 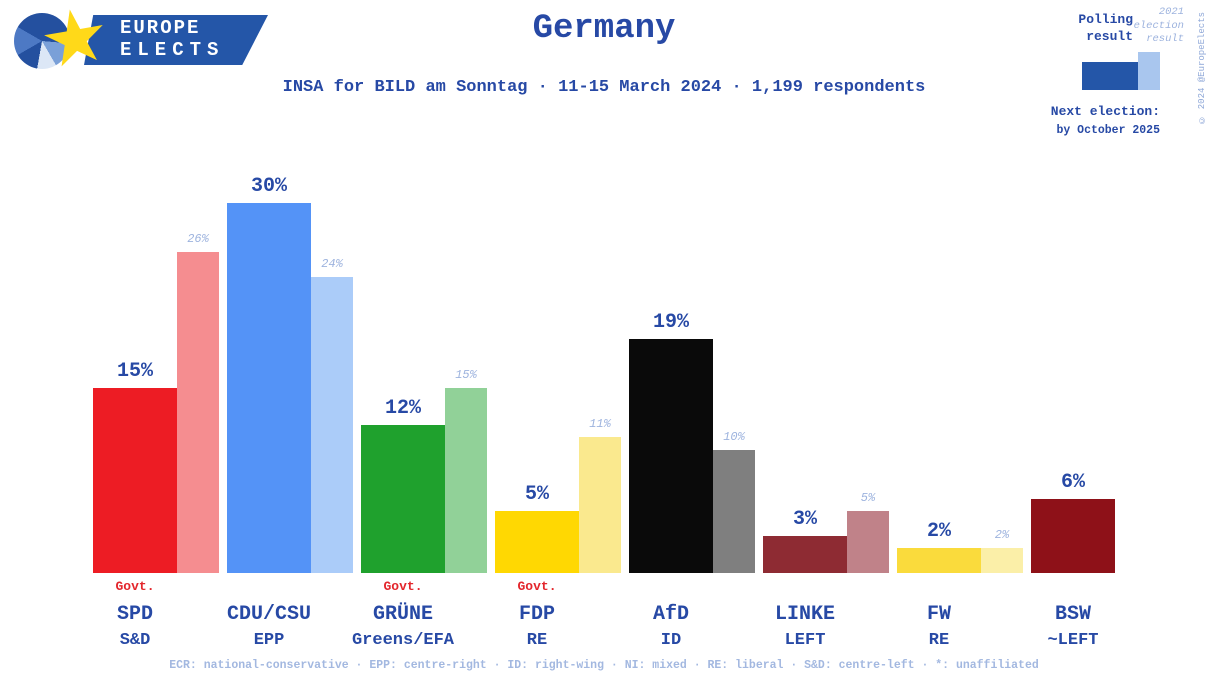 I want to click on party-column: 5% 11% Govt. FDP RE, so click(x=545, y=416).